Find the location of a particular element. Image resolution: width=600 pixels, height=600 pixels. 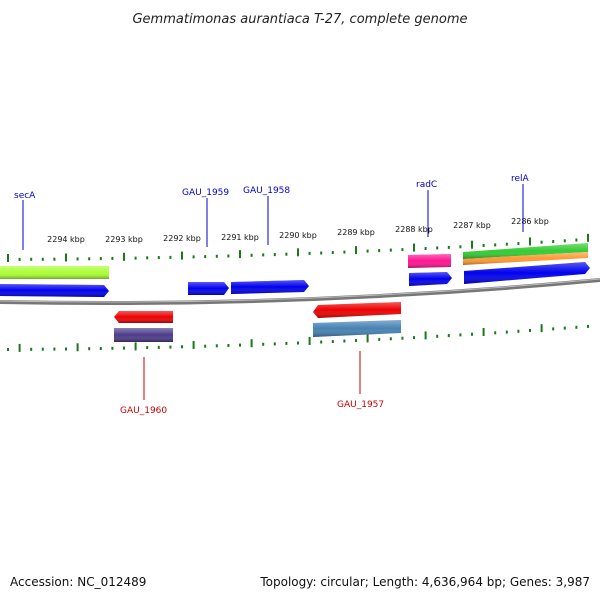

gene-feature-GAU_1957-steelblue is located at coordinates (357, 328).